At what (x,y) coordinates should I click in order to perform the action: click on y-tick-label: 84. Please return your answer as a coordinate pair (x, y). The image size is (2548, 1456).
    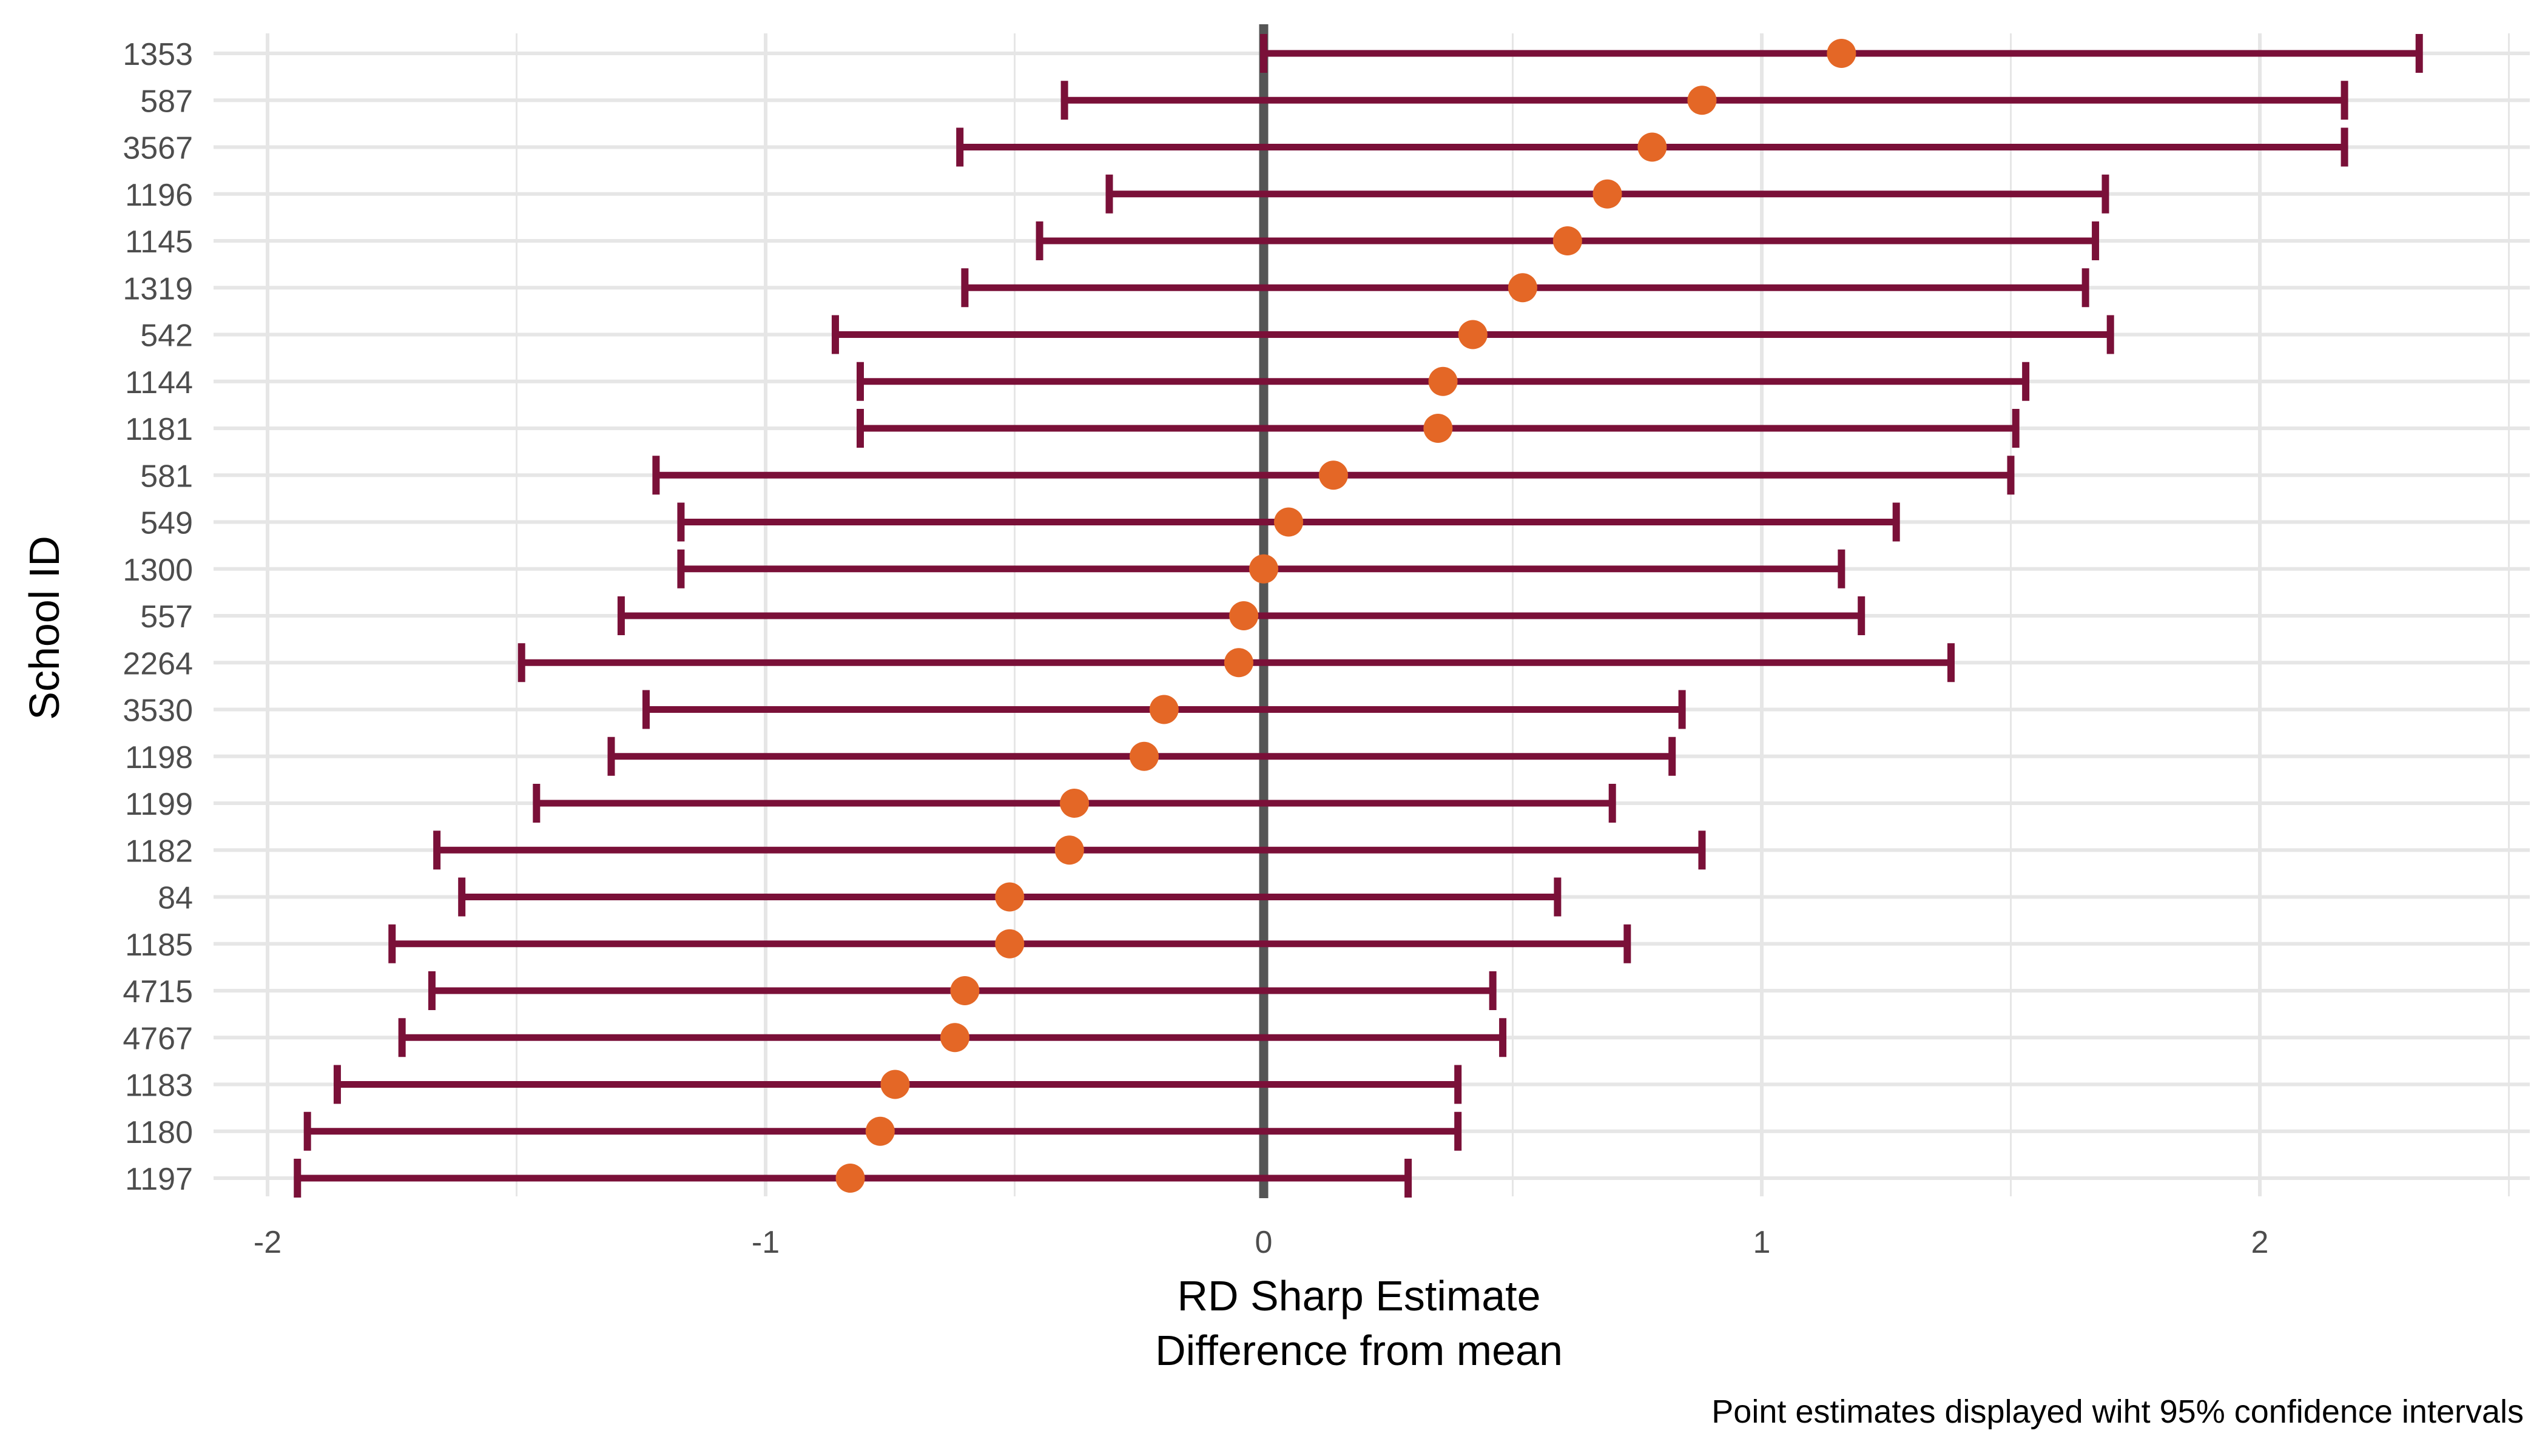
    Looking at the image, I should click on (175, 898).